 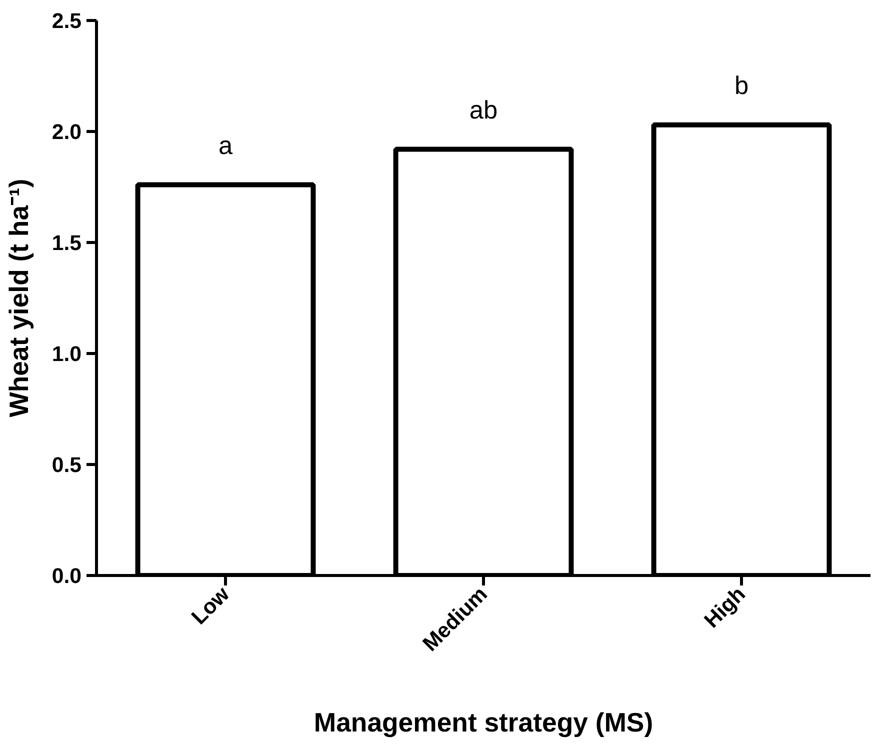 I want to click on y-tick-label: 2.5, so click(x=67, y=21).